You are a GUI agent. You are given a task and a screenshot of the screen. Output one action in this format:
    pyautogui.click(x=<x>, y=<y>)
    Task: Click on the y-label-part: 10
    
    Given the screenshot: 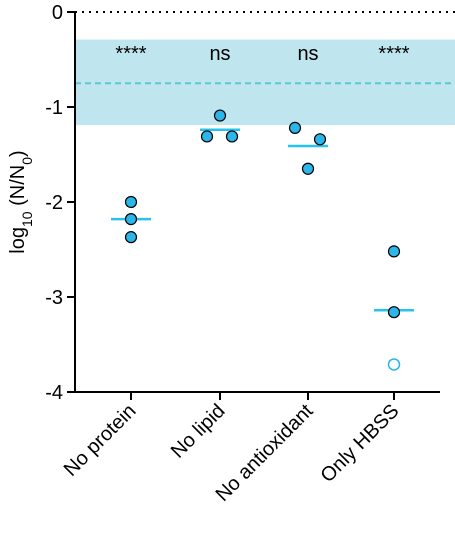 What is the action you would take?
    pyautogui.click(x=27, y=219)
    